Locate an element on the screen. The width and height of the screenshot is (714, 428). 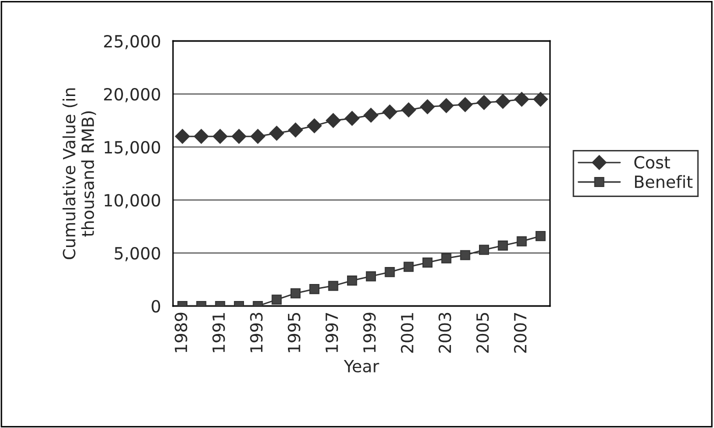
x-tick-label: 1999 is located at coordinates (369, 332).